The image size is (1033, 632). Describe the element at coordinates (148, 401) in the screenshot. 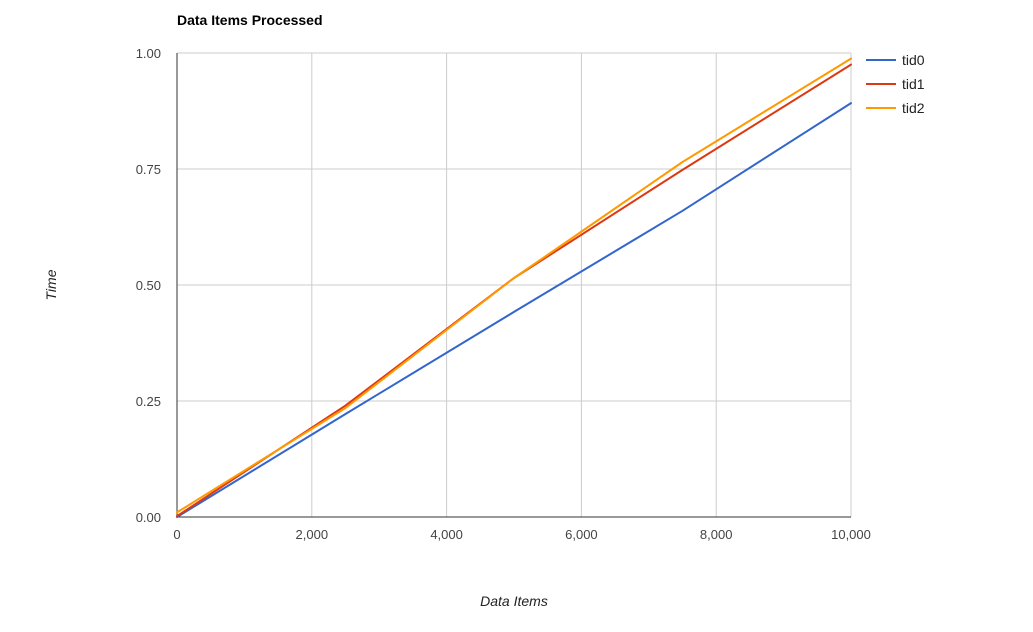

I see `y-tick-label: 0.25` at that location.